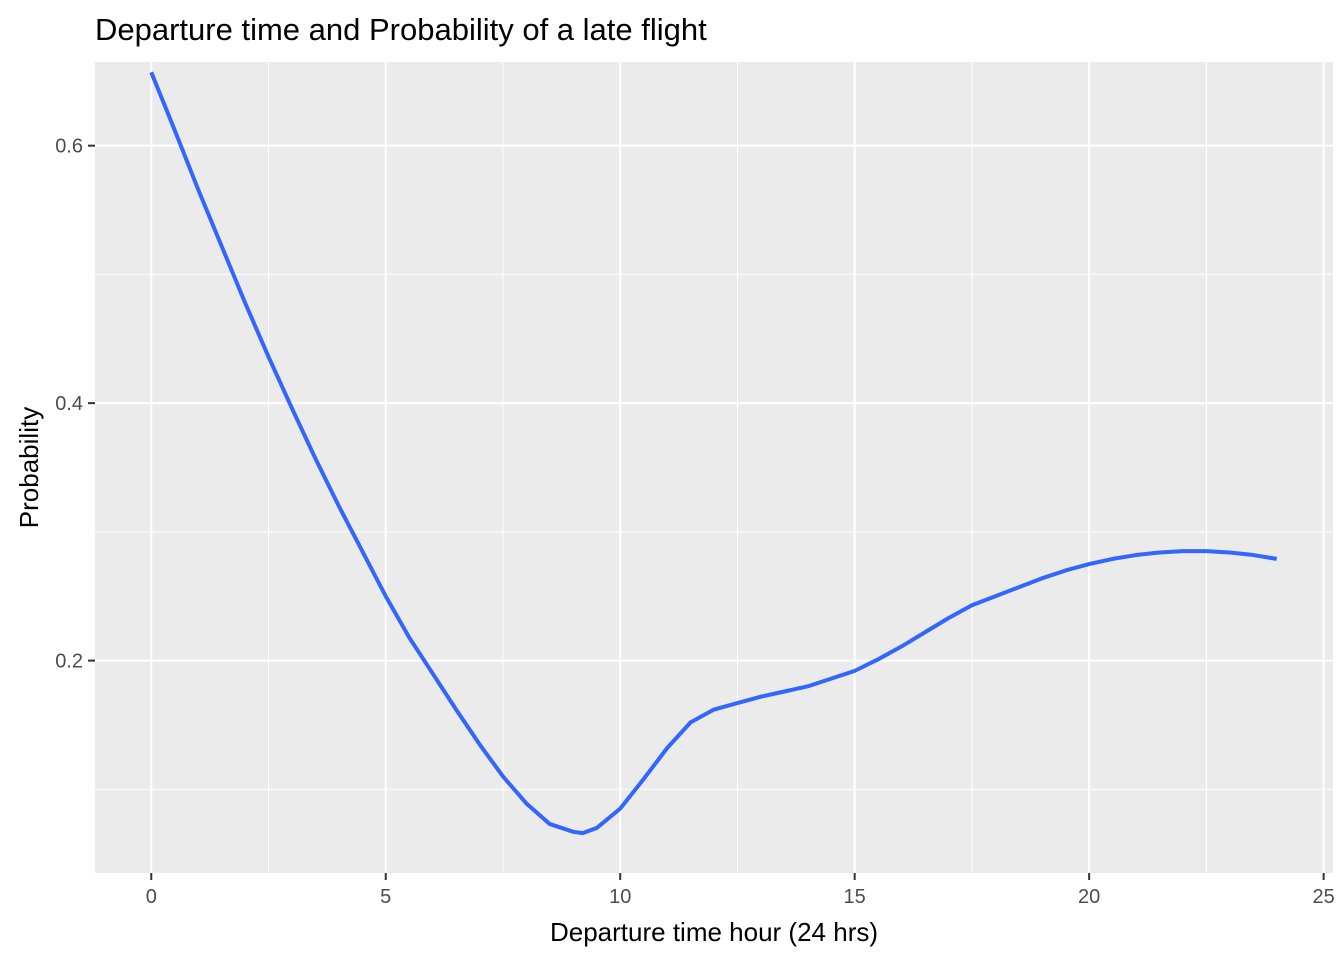 The image size is (1344, 960). Describe the element at coordinates (151, 897) in the screenshot. I see `x-tick-label: 0` at that location.